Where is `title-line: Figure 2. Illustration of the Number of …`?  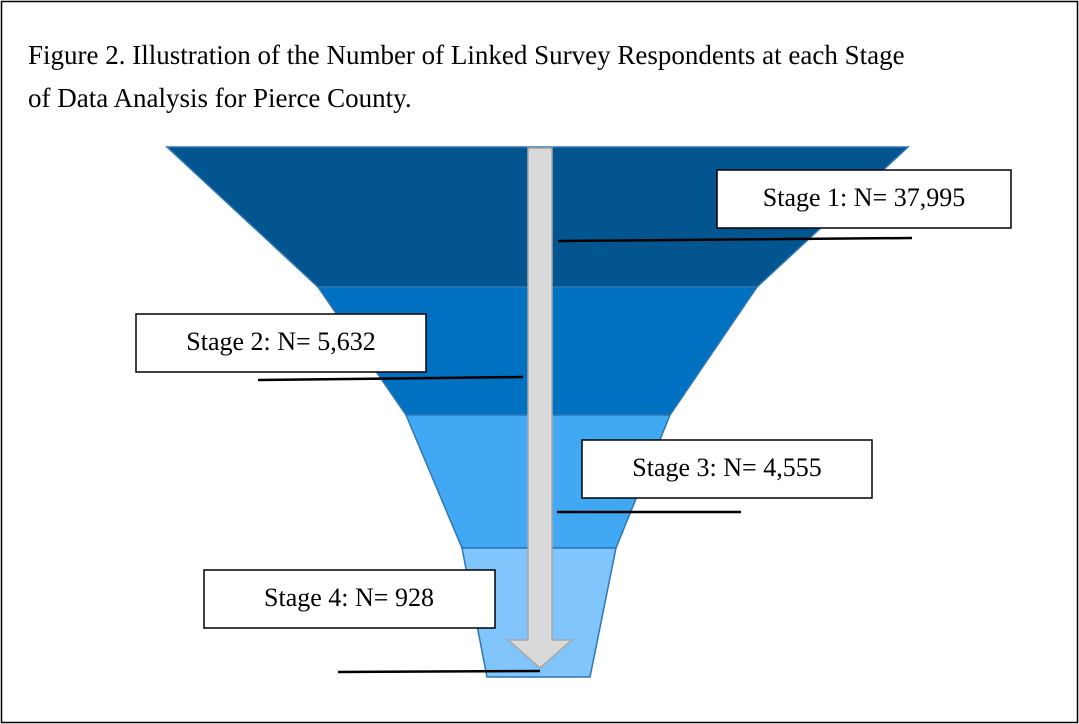 title-line: Figure 2. Illustration of the Number of … is located at coordinates (466, 55).